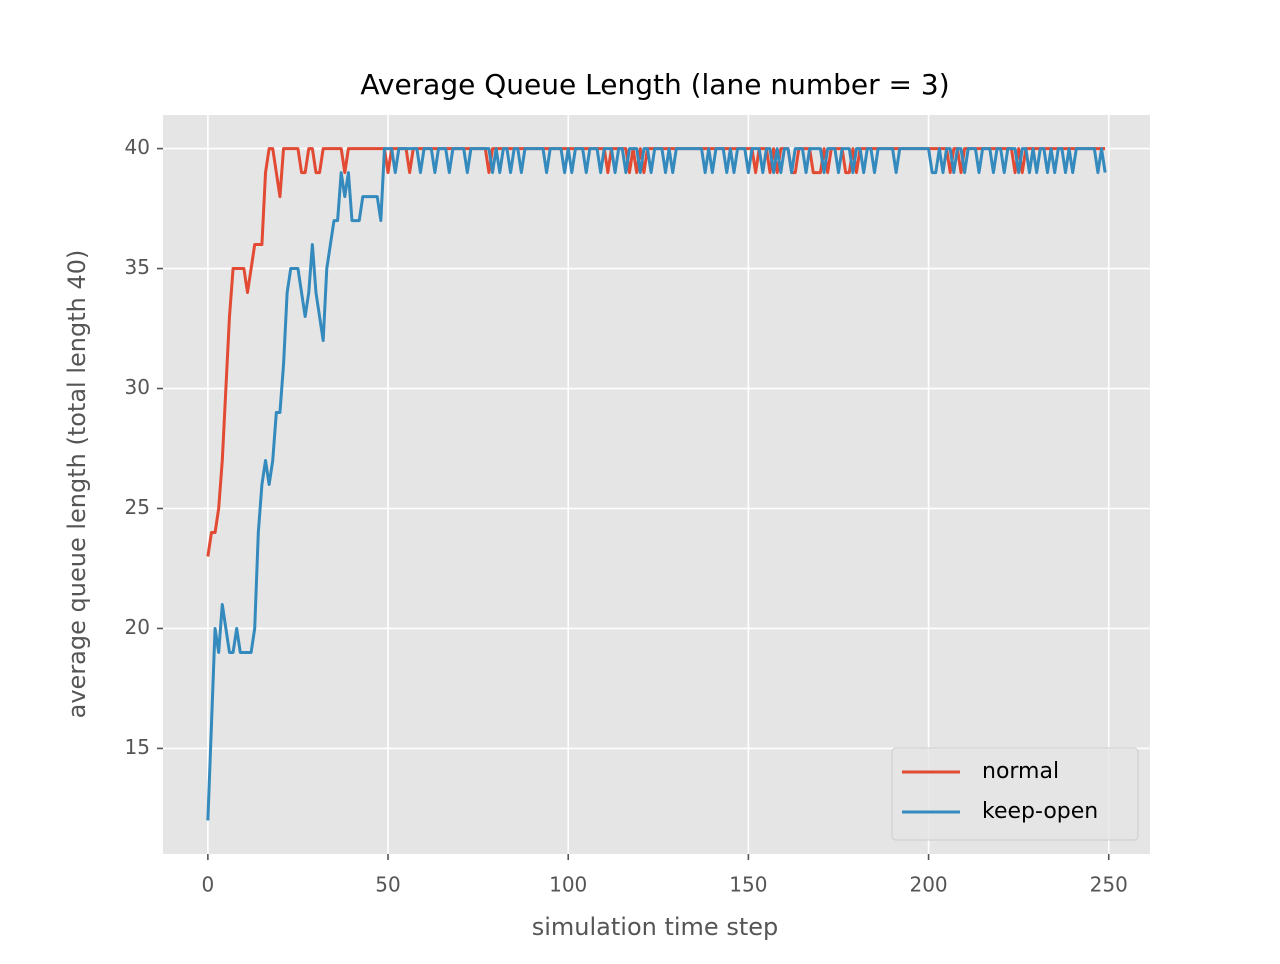 The height and width of the screenshot is (964, 1280). Describe the element at coordinates (655, 927) in the screenshot. I see `x-axis-label: simulation time step` at that location.